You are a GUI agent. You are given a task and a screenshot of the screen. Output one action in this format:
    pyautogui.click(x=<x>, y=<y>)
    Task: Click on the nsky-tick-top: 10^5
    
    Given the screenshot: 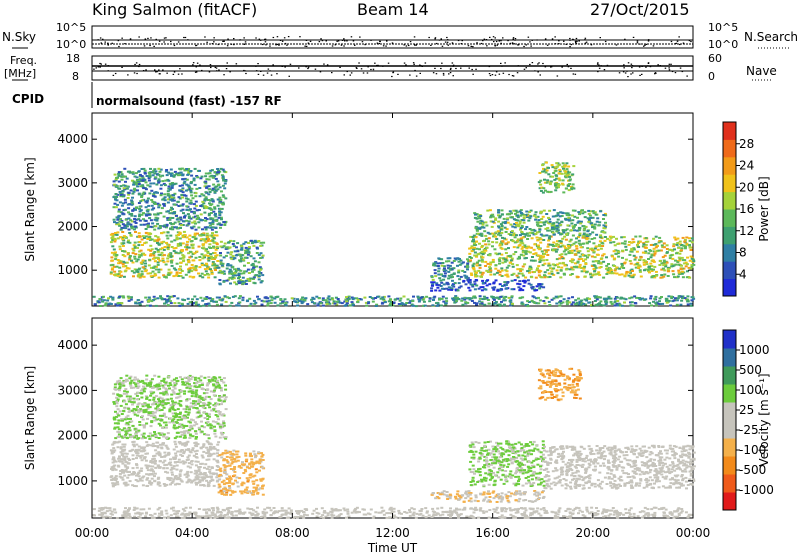 What is the action you would take?
    pyautogui.click(x=71, y=27)
    